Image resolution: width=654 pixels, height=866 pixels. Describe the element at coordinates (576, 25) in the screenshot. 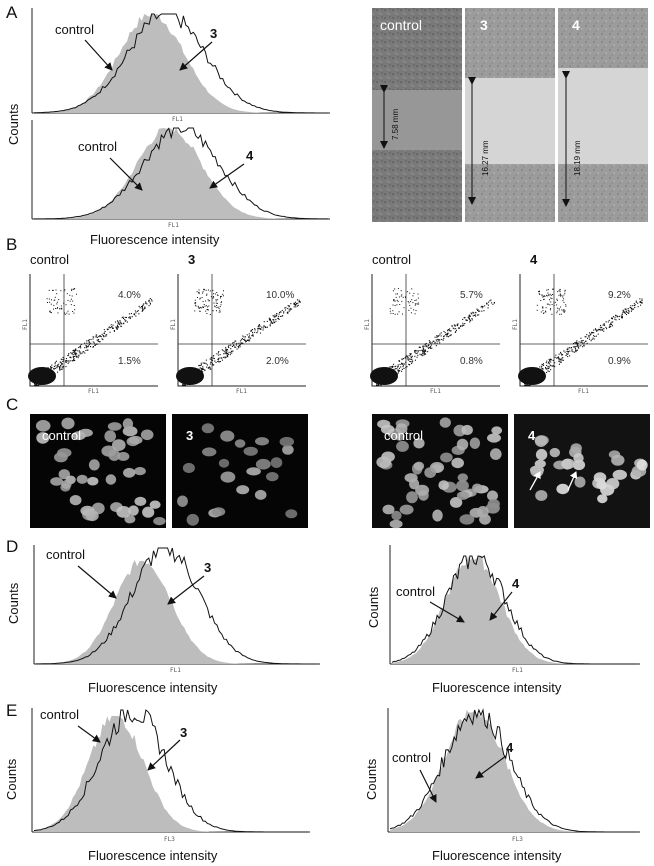

I see `image-label-4: 4` at that location.